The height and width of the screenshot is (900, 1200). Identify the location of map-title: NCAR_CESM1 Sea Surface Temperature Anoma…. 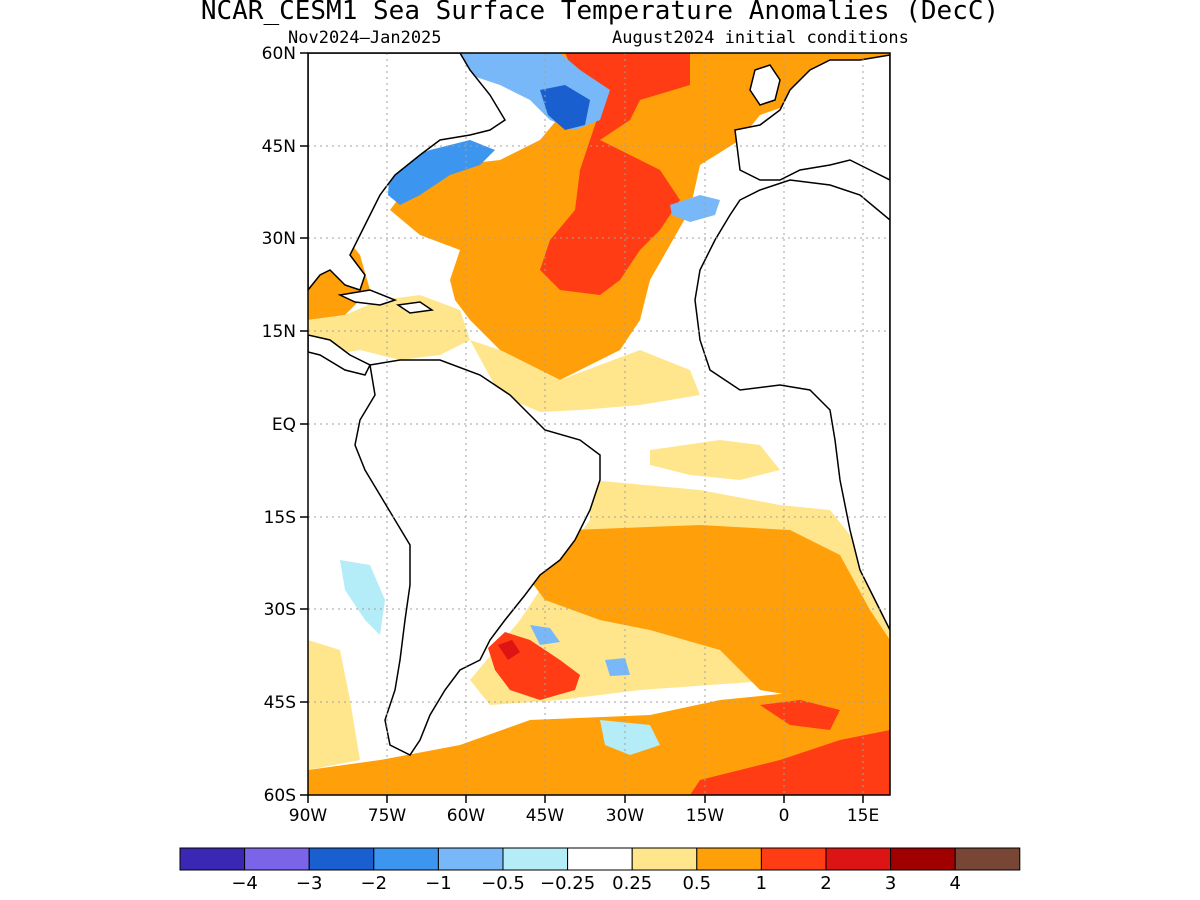
(600, 13).